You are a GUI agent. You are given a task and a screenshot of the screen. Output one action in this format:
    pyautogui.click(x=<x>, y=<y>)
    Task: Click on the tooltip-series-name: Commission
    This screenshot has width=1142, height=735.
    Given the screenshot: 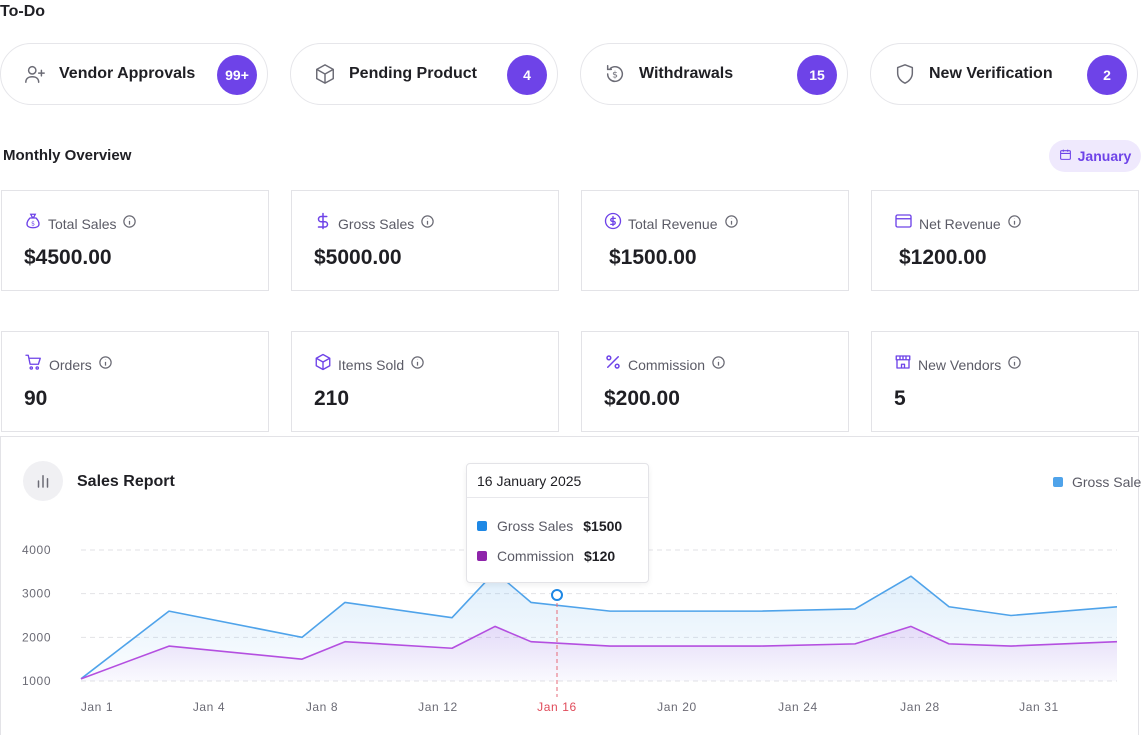 What is the action you would take?
    pyautogui.click(x=536, y=556)
    